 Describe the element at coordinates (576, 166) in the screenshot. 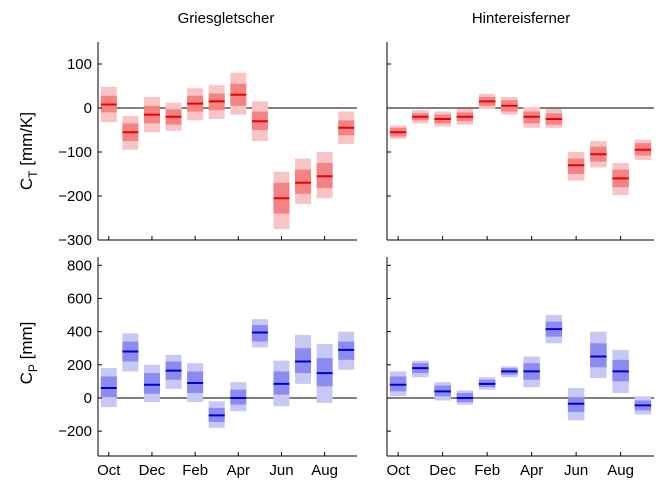

I see `ct-hintereisferner-inner-box` at that location.